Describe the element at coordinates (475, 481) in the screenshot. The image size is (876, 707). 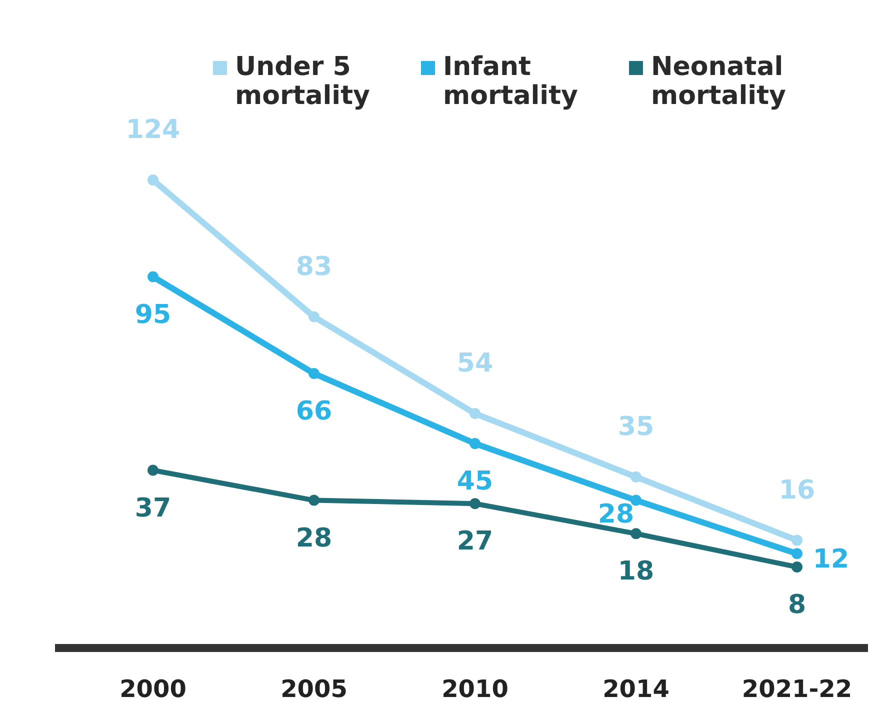
I see `data-label: 45` at that location.